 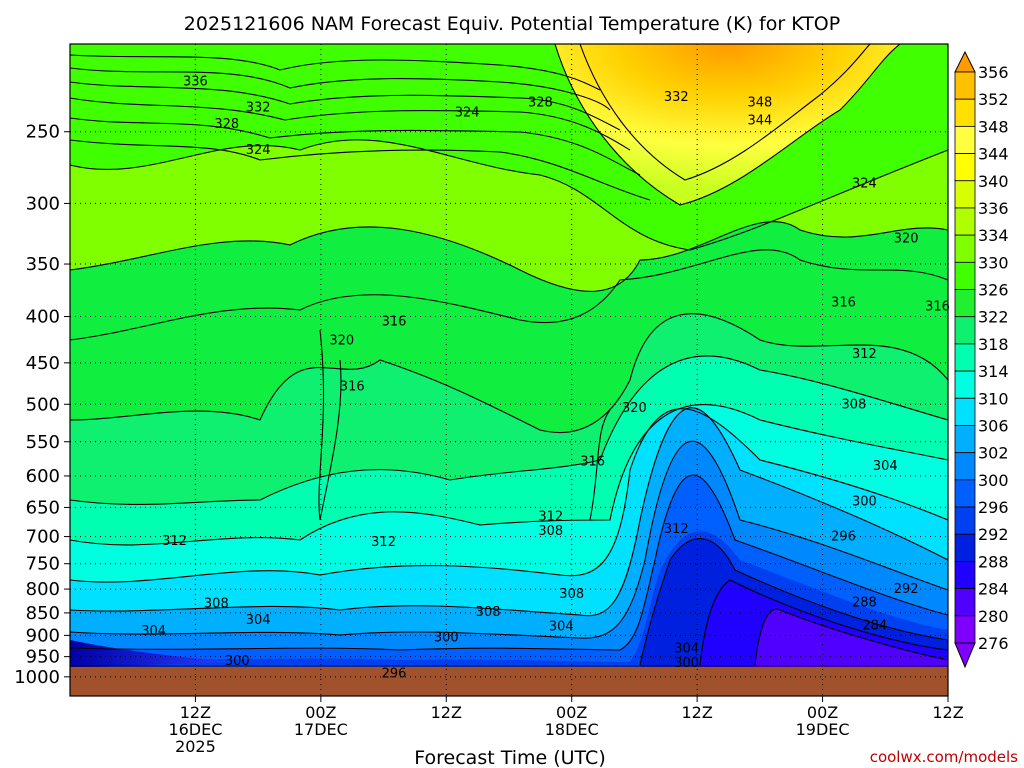 I want to click on contour-label: 292, so click(x=906, y=589).